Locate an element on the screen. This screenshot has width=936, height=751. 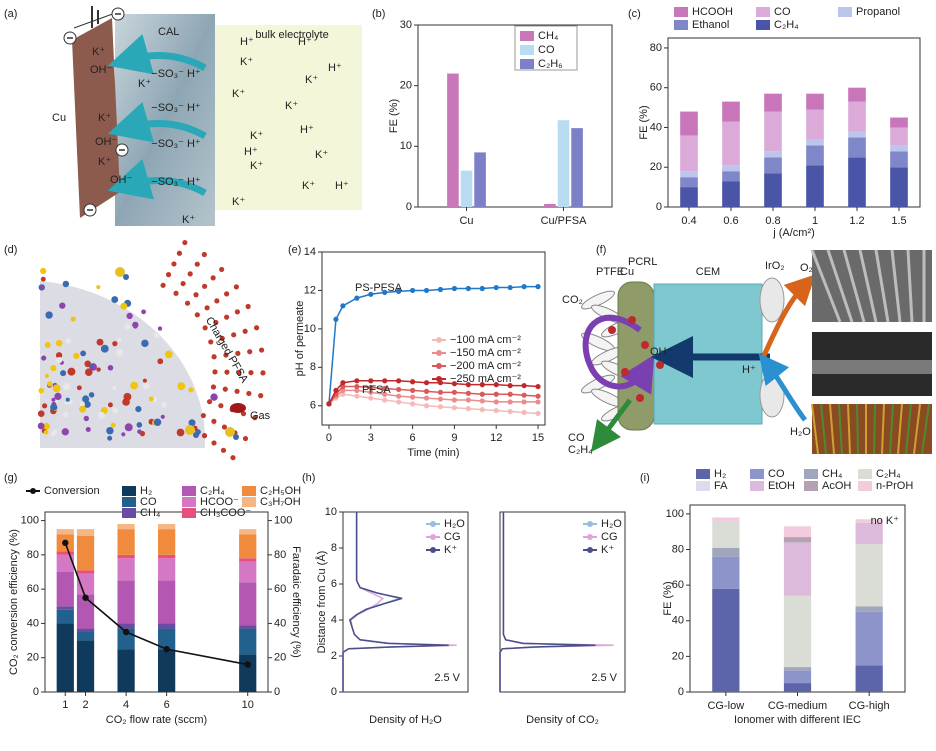
legend-label: H₂ is located at coordinates (720, 474).